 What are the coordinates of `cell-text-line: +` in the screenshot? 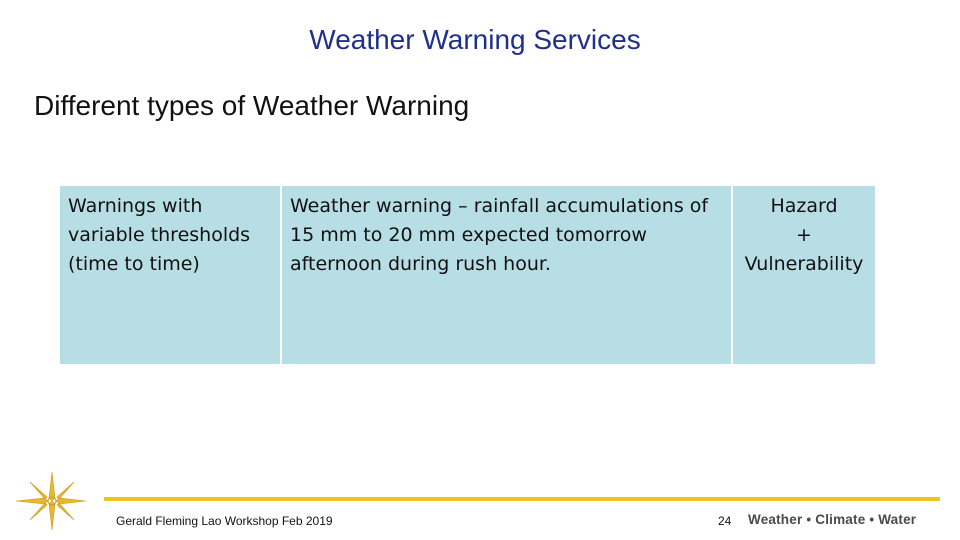 It's located at (804, 235).